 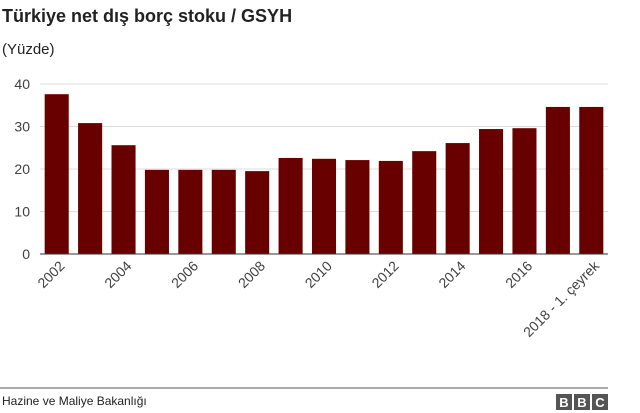 I want to click on logo-letter: C, so click(x=600, y=402).